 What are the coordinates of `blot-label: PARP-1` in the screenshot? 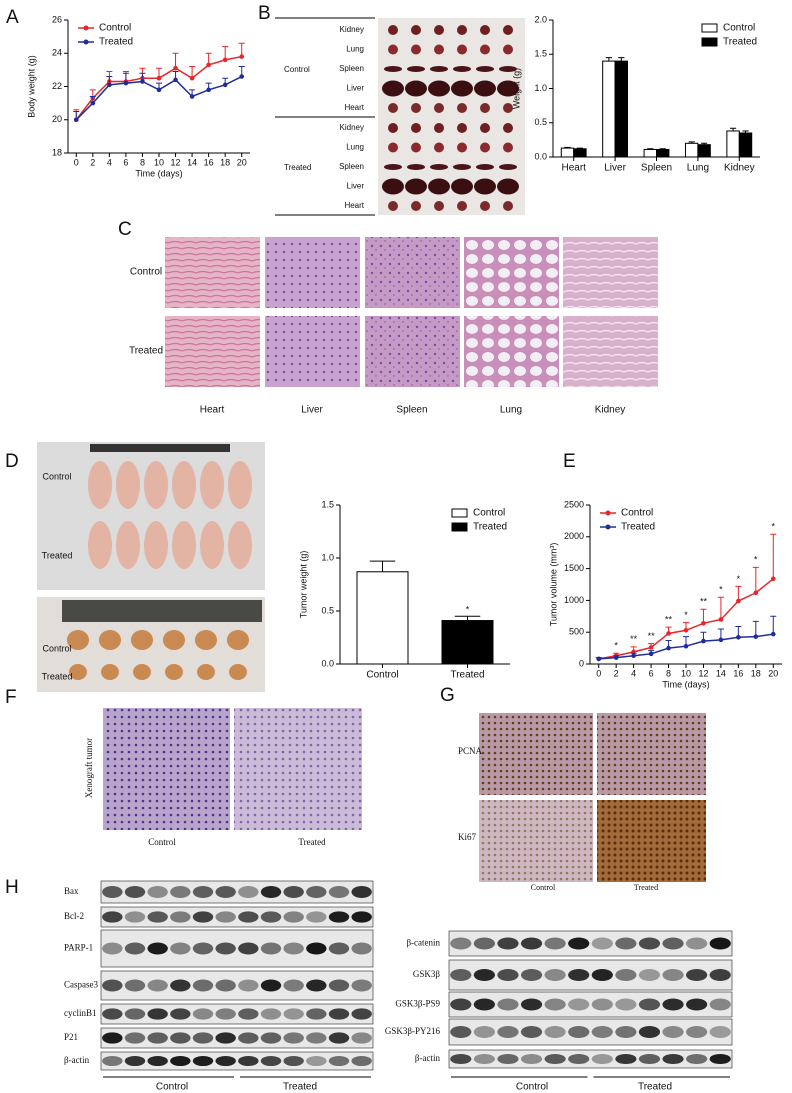 It's located at (78, 948).